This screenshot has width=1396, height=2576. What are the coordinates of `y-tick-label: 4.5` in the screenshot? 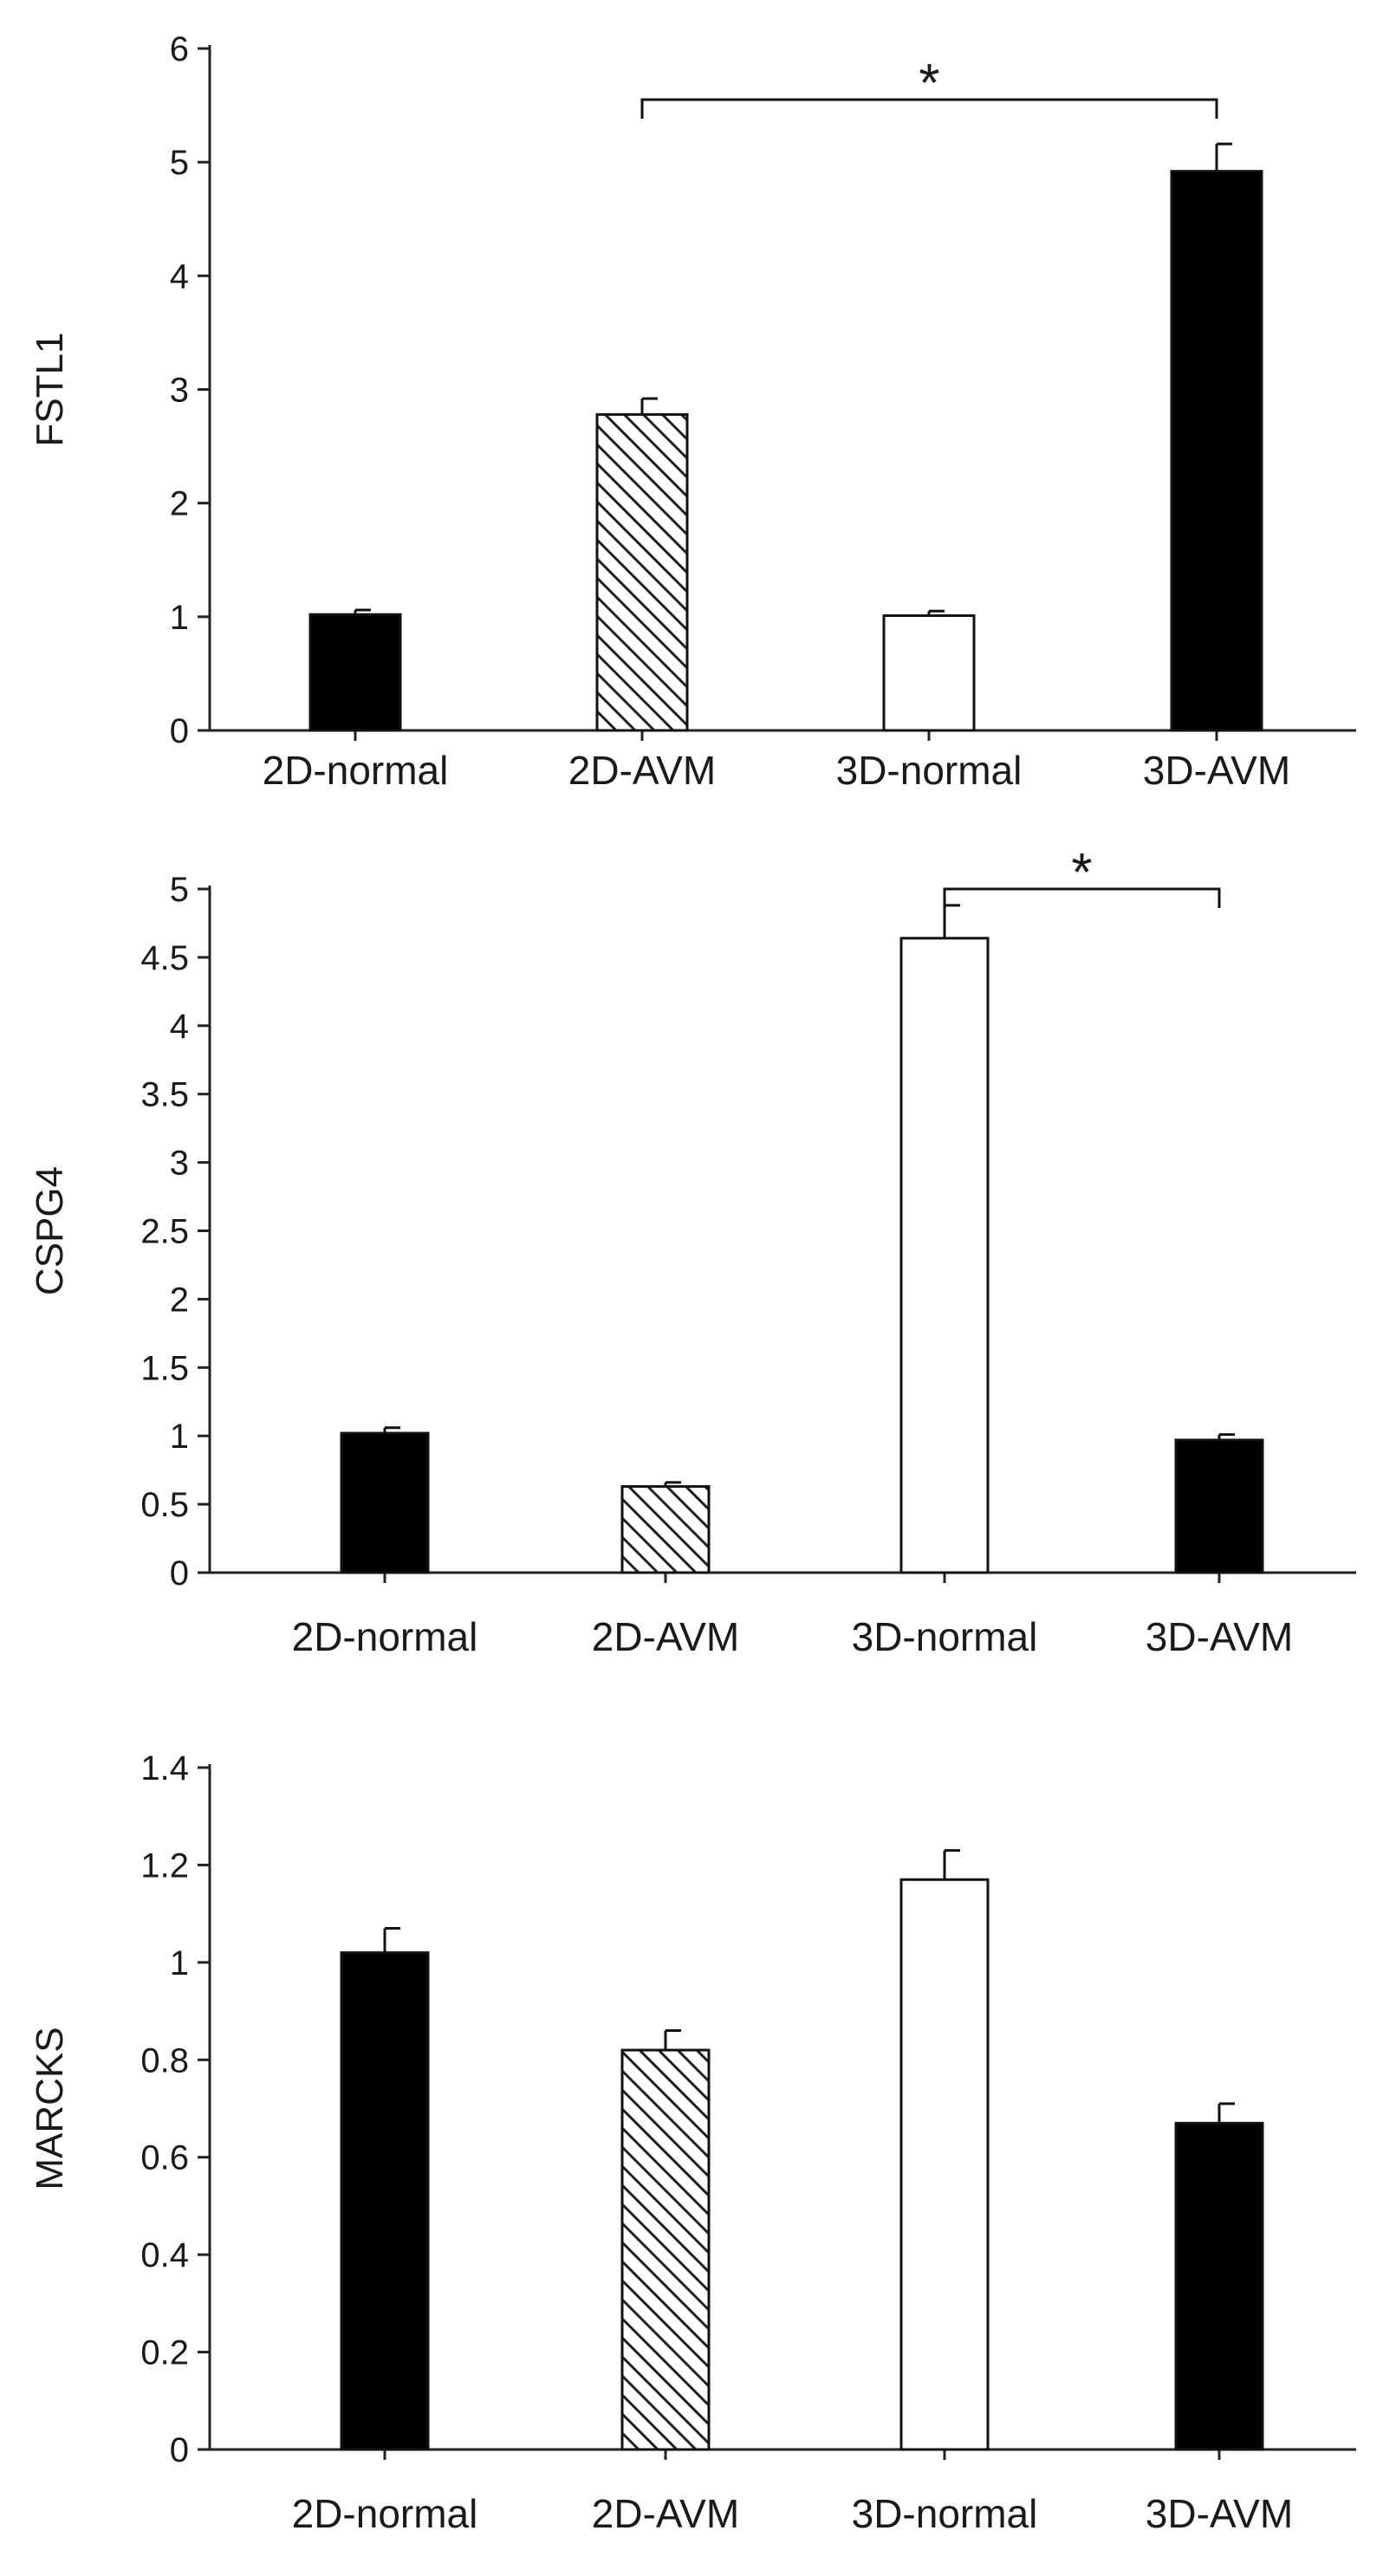 It's located at (165, 958).